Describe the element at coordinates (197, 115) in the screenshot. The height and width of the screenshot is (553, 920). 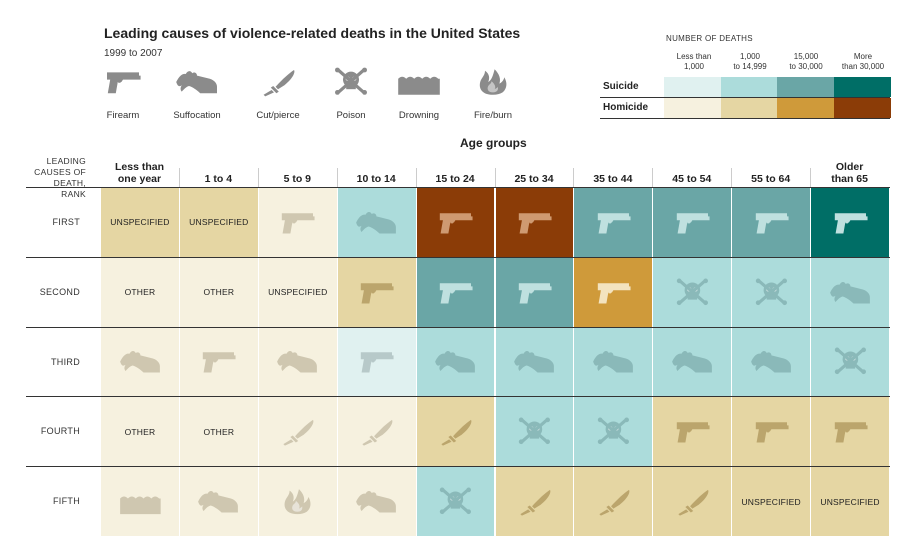
I see `icon-key-label: Suffocation` at that location.